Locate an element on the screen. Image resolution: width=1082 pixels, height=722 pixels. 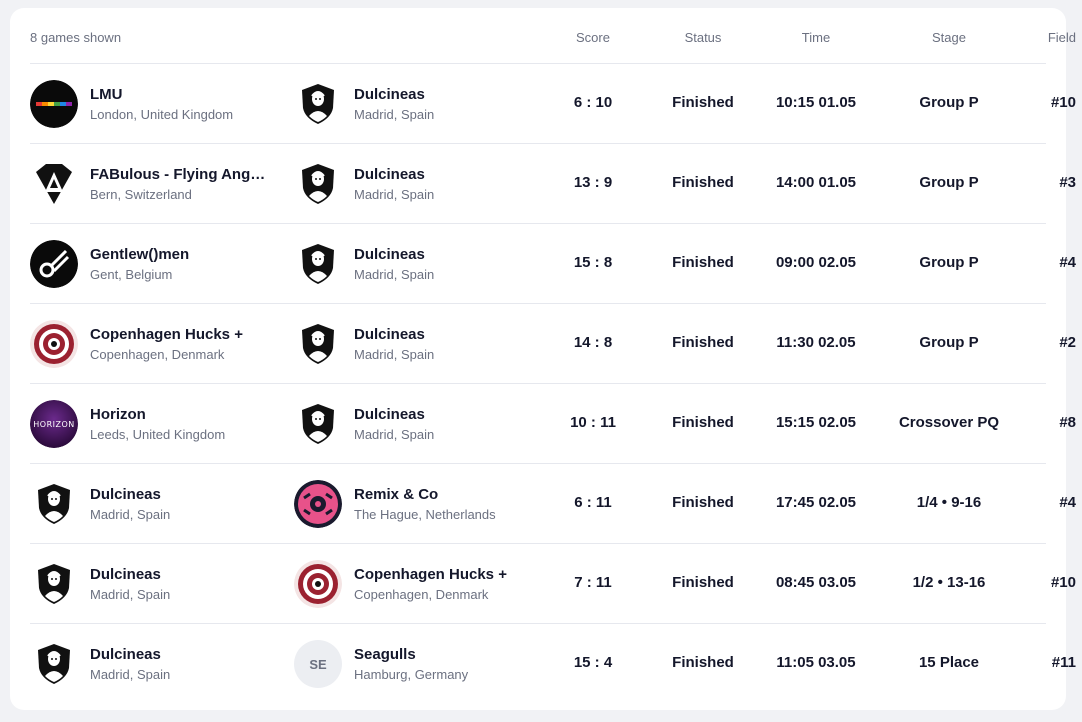
game-stage: 15 Place is located at coordinates (949, 662).